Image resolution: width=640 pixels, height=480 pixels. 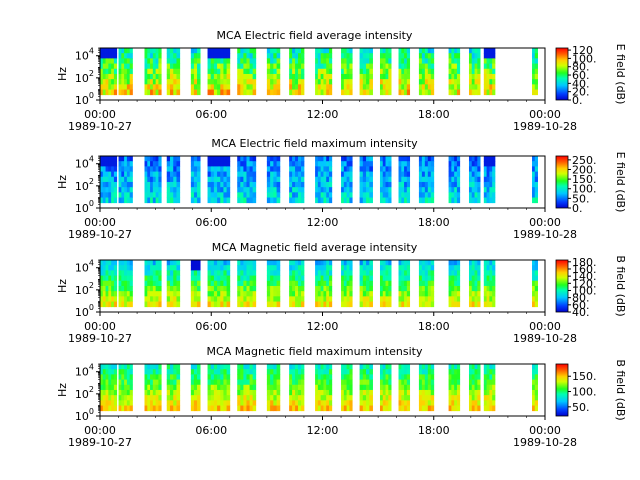 What do you see at coordinates (584, 179) in the screenshot?
I see `colorbar-tick-label: 150.` at bounding box center [584, 179].